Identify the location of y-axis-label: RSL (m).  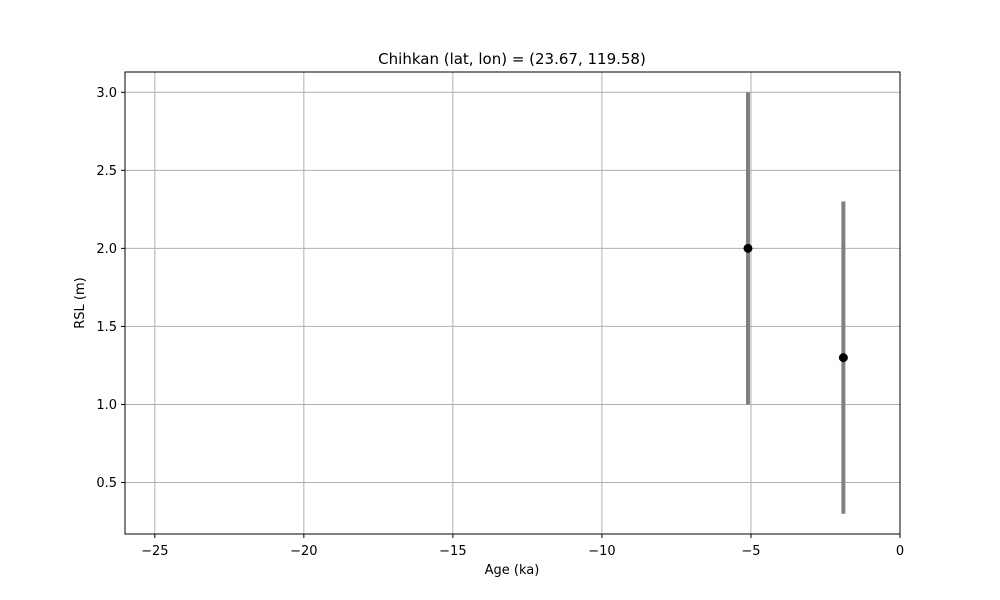
(80, 302).